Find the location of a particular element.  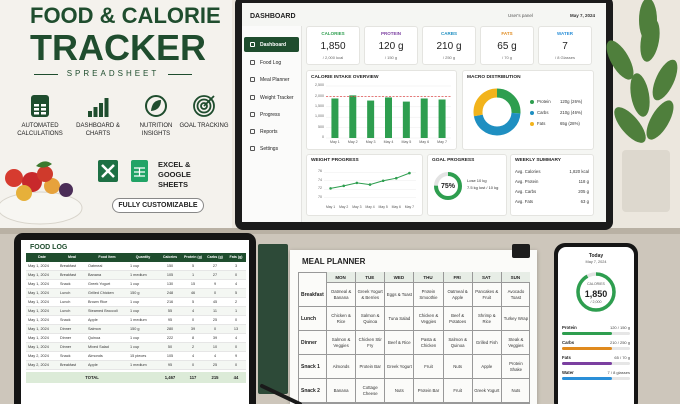

y-tick-label: 500 is located at coordinates (321, 126).